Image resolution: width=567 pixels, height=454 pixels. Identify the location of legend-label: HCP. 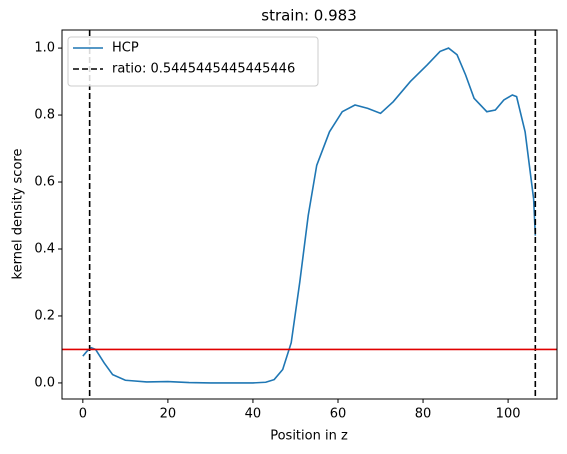
(125, 48).